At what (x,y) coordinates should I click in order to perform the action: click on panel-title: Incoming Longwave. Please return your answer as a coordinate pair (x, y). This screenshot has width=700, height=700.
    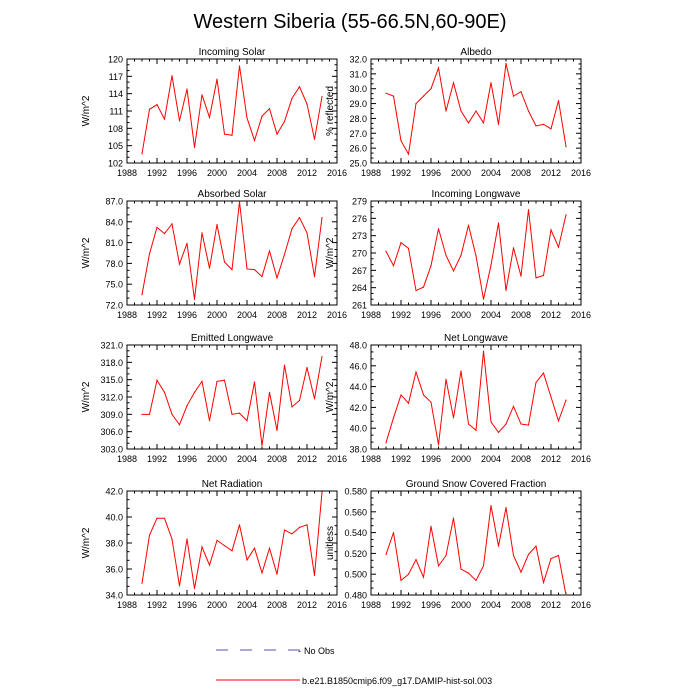
    Looking at the image, I should click on (476, 194).